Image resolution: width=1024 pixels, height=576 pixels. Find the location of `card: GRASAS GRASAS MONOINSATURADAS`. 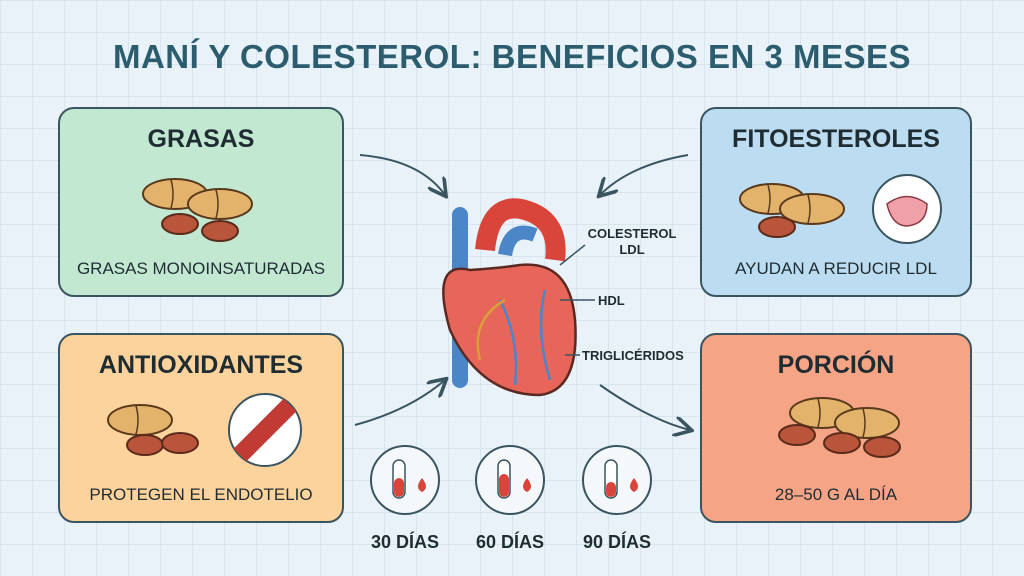

card: GRASAS GRASAS MONOINSATURADAS is located at coordinates (201, 202).